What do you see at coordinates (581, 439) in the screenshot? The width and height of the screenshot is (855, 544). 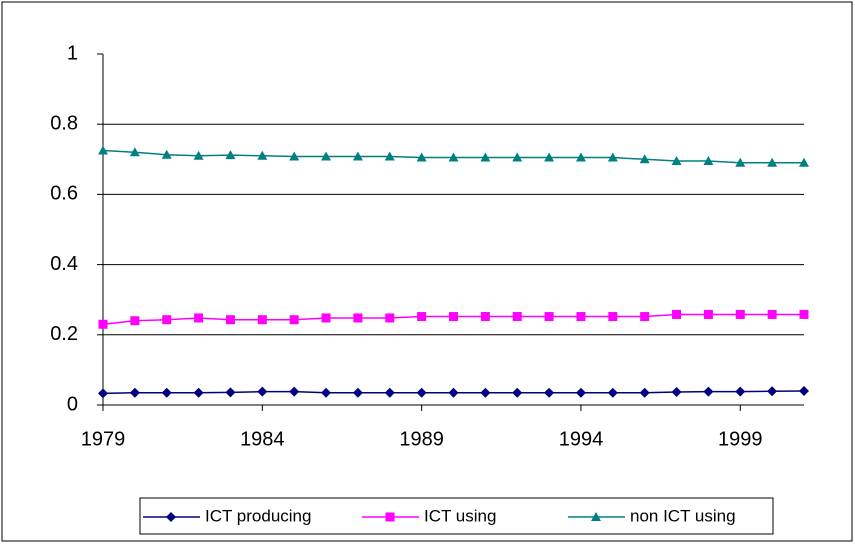 I see `x-tick-label: 1994` at bounding box center [581, 439].